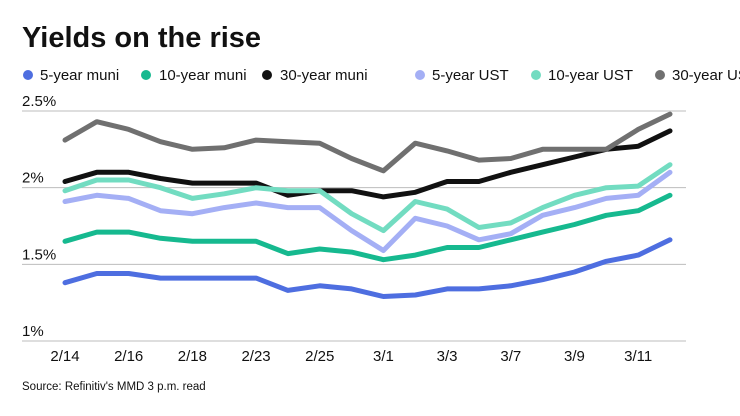  Describe the element at coordinates (638, 356) in the screenshot. I see `x-tick-label: 3/11` at that location.